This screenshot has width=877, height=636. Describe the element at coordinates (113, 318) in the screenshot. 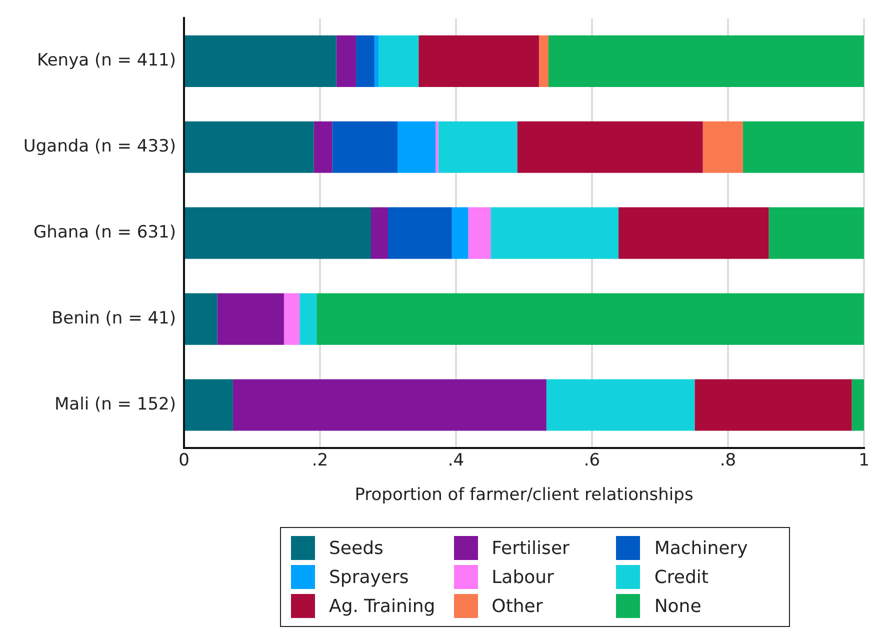

I see `y-tick-label: Benin (n = 41)` at that location.